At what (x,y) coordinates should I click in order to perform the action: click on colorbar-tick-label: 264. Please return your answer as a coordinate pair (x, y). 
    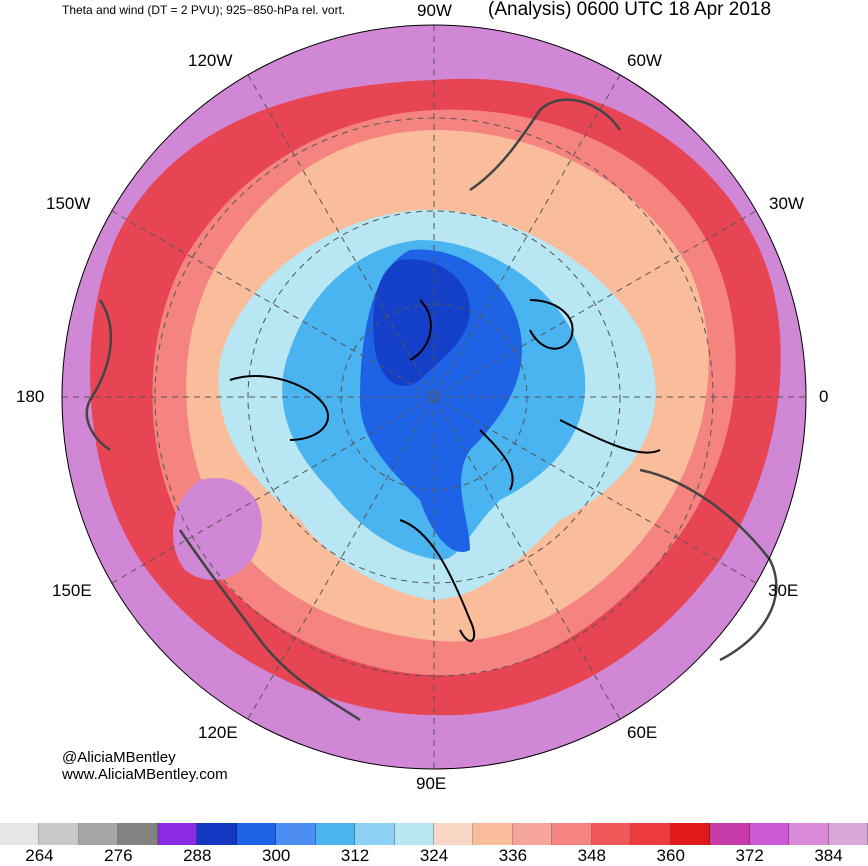
    Looking at the image, I should click on (39, 855).